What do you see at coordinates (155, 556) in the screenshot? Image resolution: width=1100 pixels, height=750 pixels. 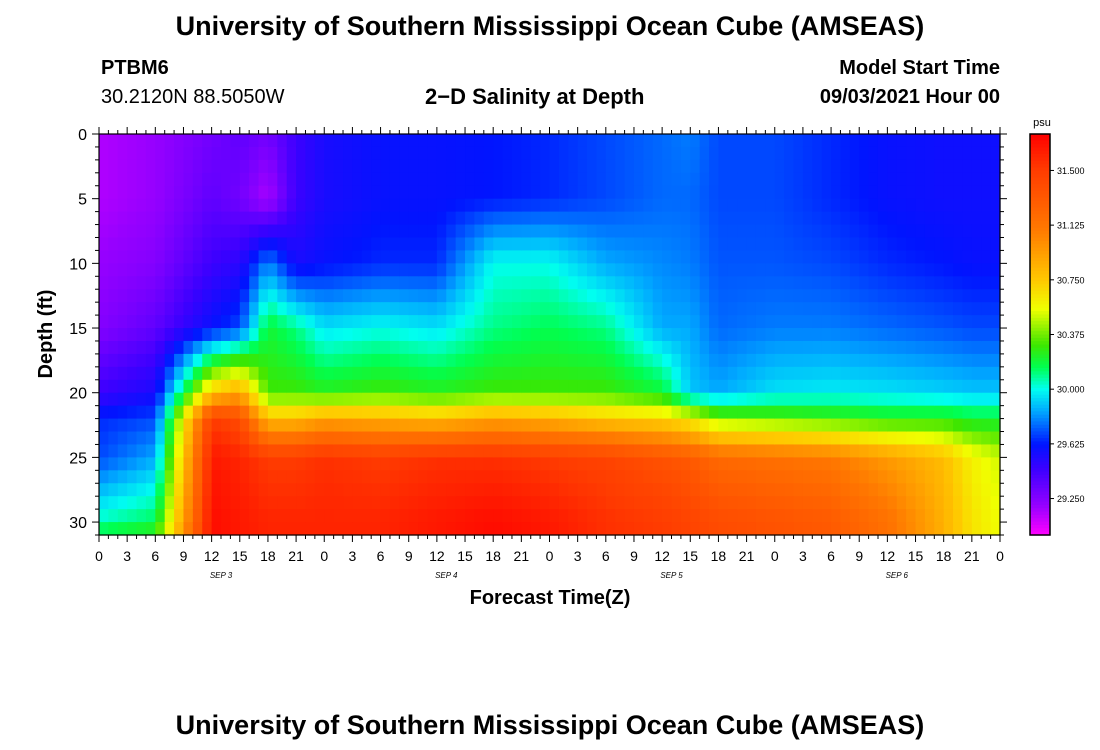 I see `x-tick-label: 6` at bounding box center [155, 556].